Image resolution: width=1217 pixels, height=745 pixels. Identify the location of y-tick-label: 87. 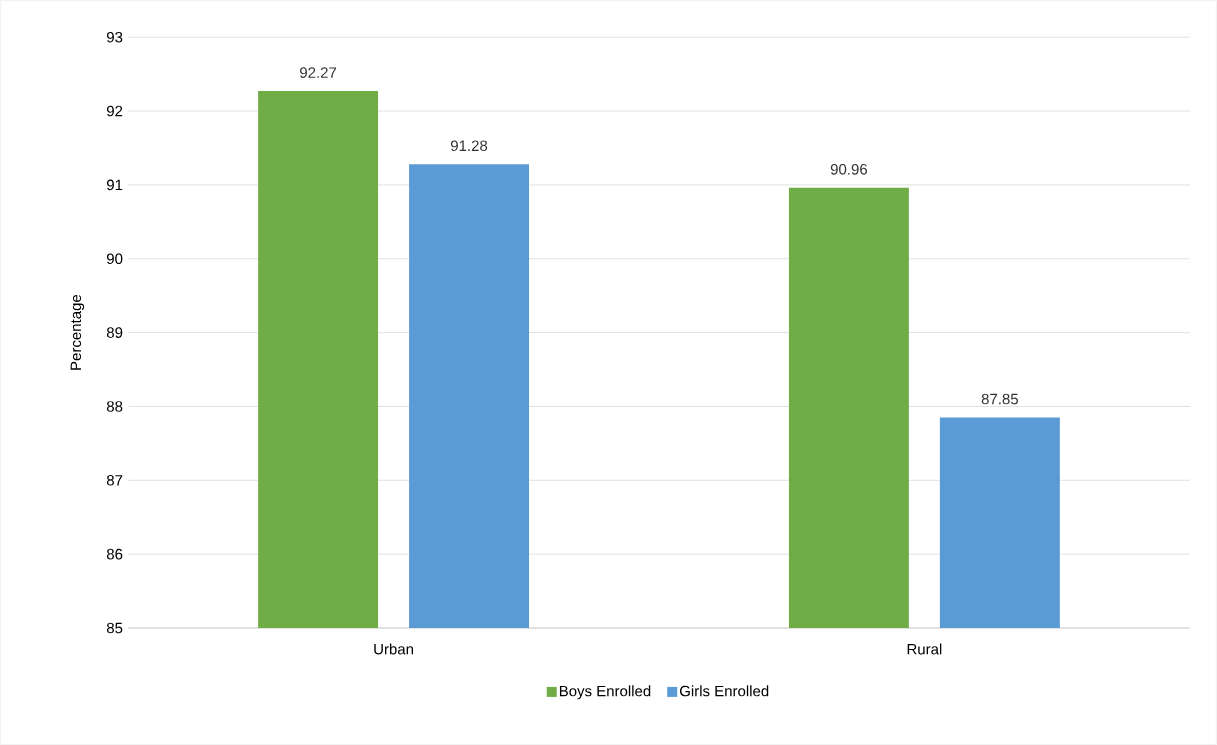
(114, 480).